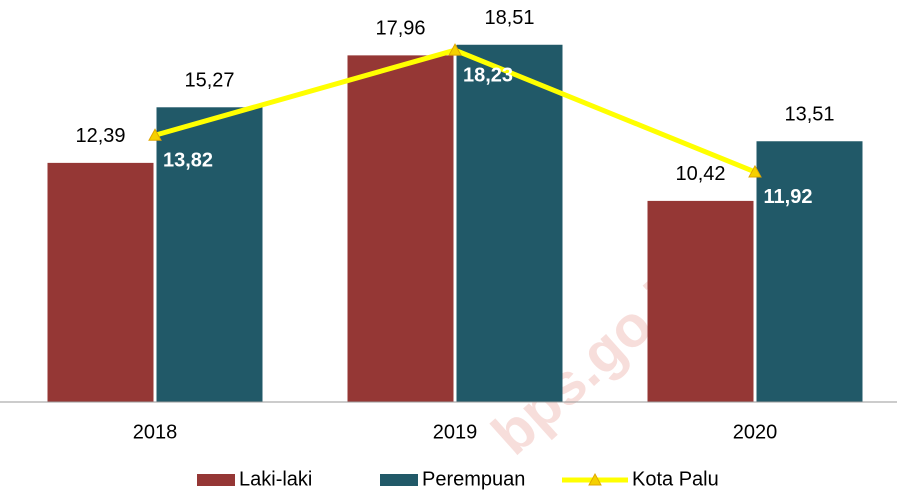 The width and height of the screenshot is (897, 494). What do you see at coordinates (755, 432) in the screenshot?
I see `x-tick-label: 2020` at bounding box center [755, 432].